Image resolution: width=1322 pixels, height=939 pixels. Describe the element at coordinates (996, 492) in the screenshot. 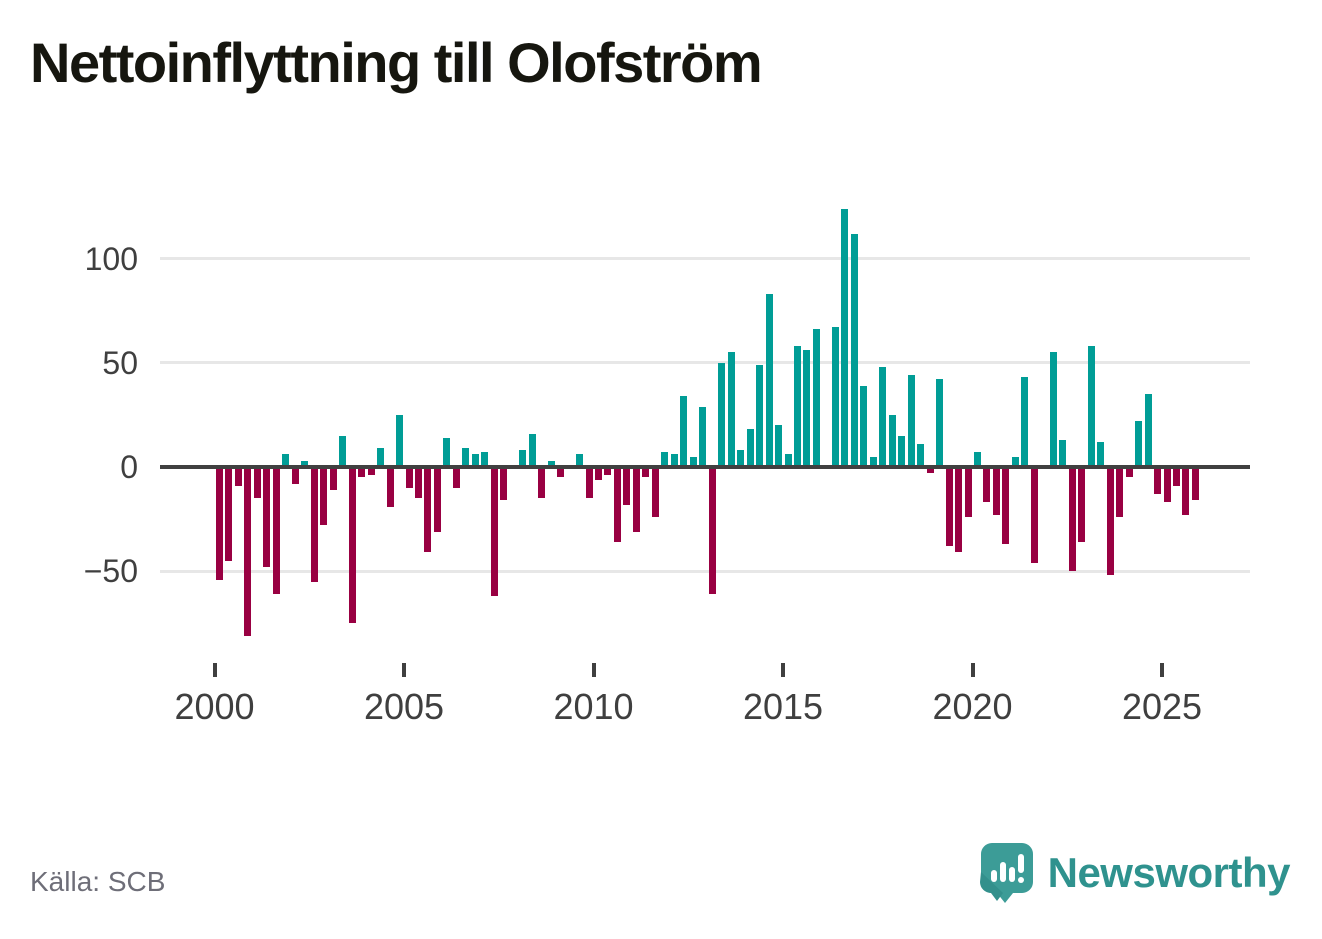

I see `bar-2020Q3` at that location.